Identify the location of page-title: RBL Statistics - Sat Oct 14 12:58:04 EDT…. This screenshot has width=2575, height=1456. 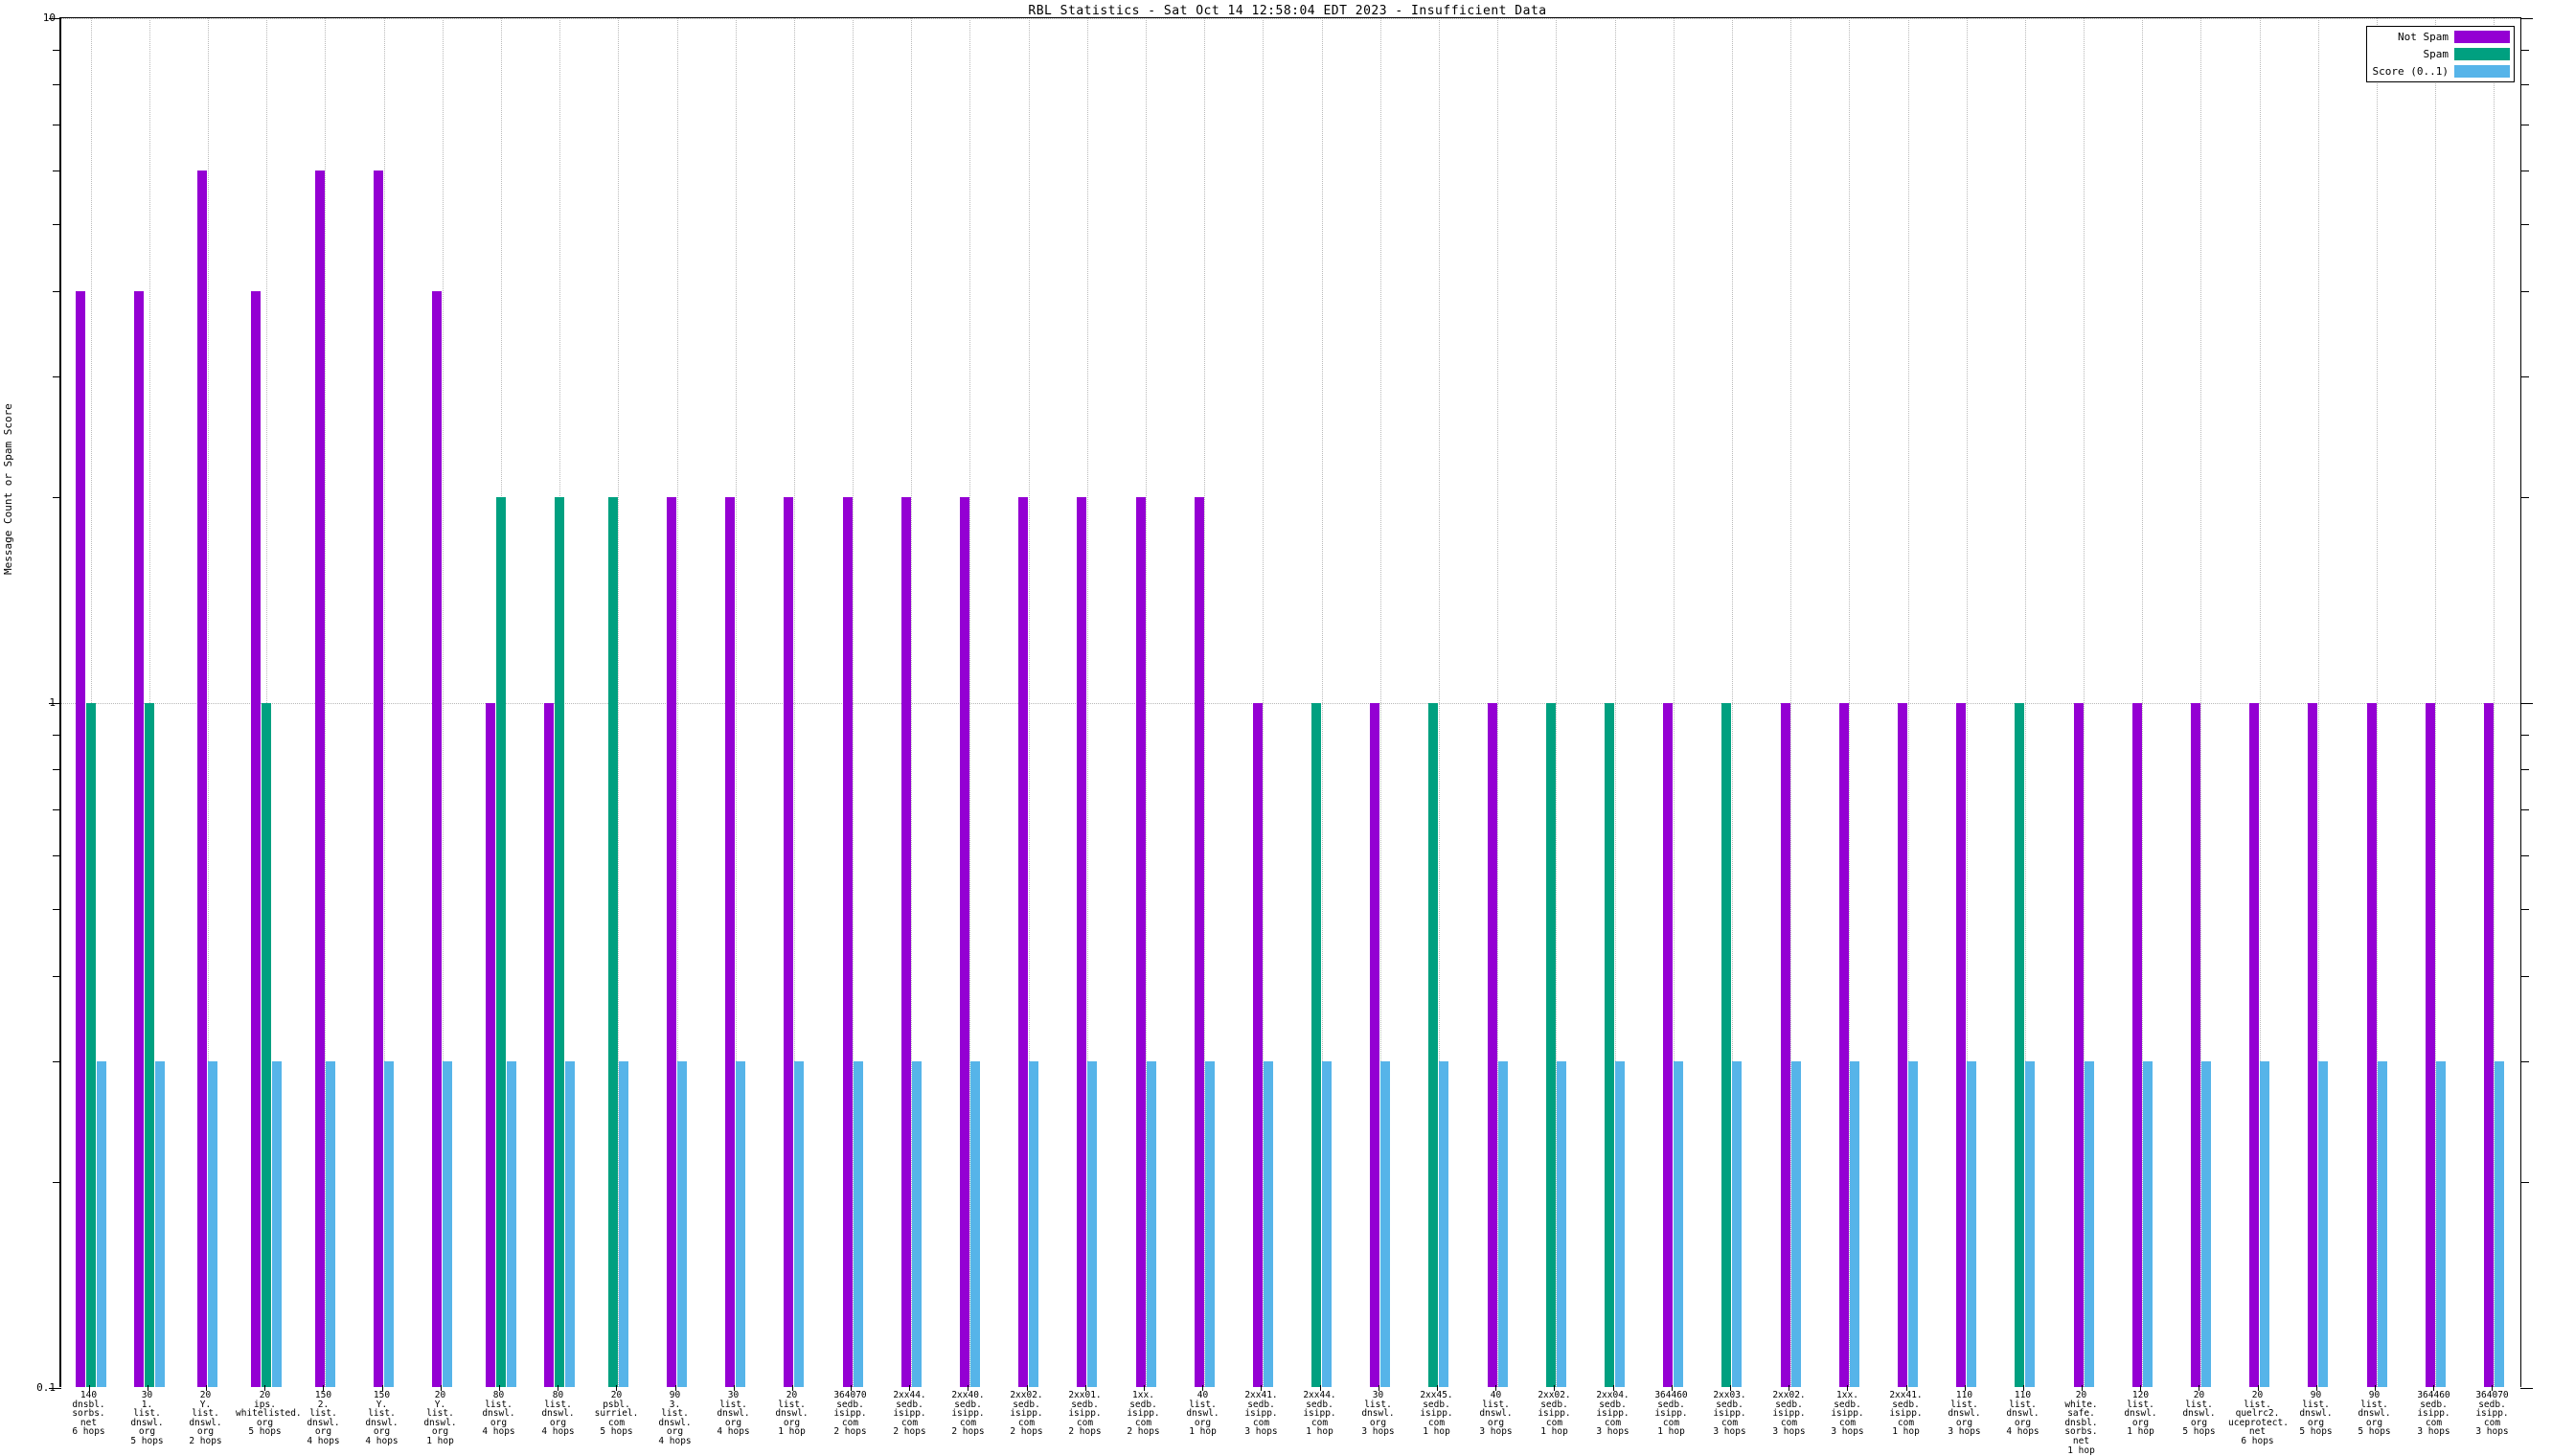
(1287, 11).